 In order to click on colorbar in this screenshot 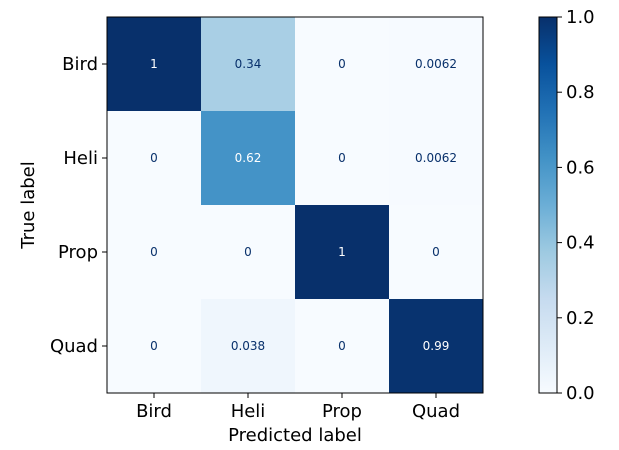, I will do `click(548, 205)`.